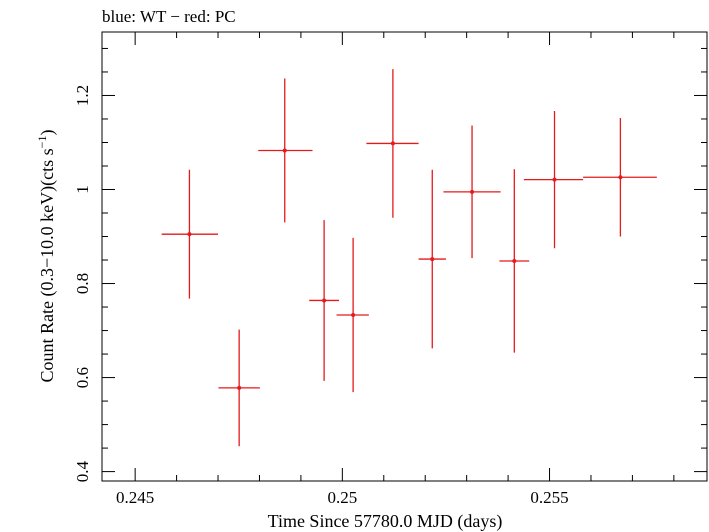  Describe the element at coordinates (82, 471) in the screenshot. I see `y-tick-label: 0.4` at that location.